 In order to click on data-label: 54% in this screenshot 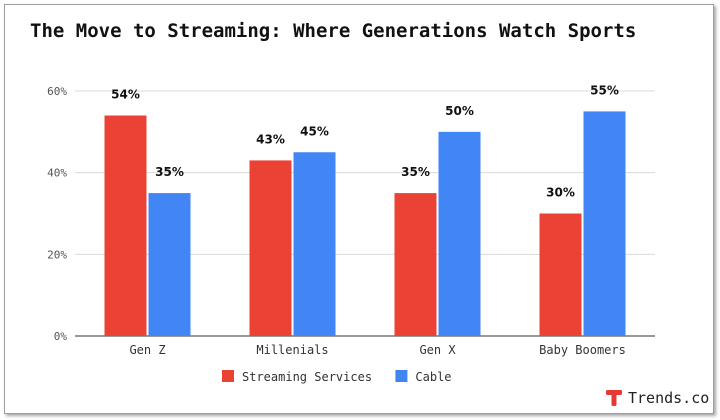, I will do `click(125, 95)`.